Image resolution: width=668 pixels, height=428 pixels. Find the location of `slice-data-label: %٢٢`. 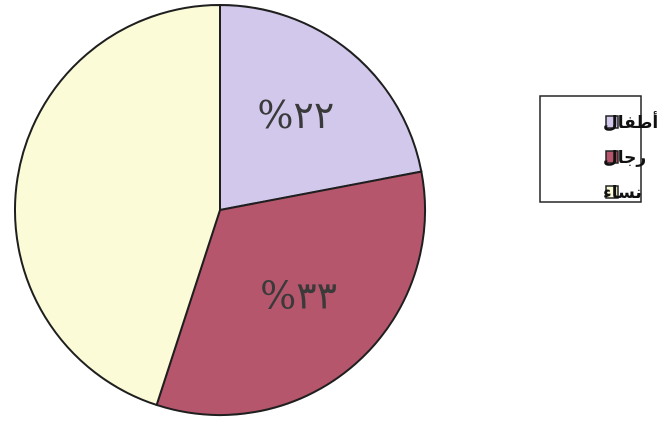

slice-data-label: %٢٢ is located at coordinates (295, 115).